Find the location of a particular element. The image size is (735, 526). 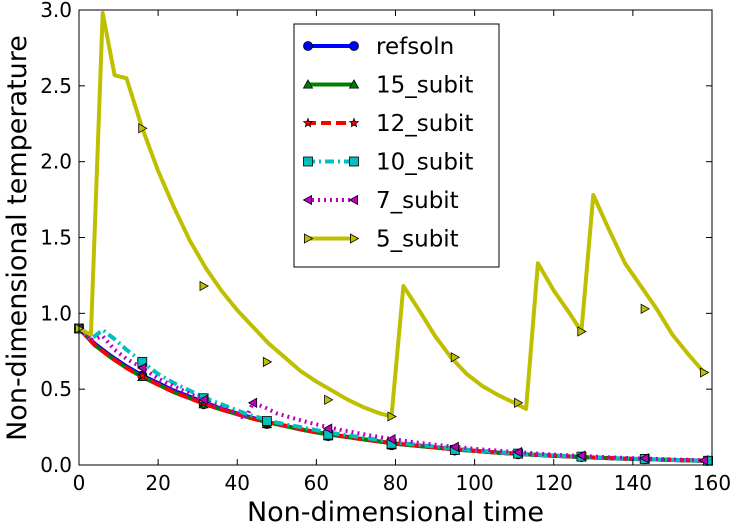

legend-entry-5-subit: 5_subit is located at coordinates (381, 240).